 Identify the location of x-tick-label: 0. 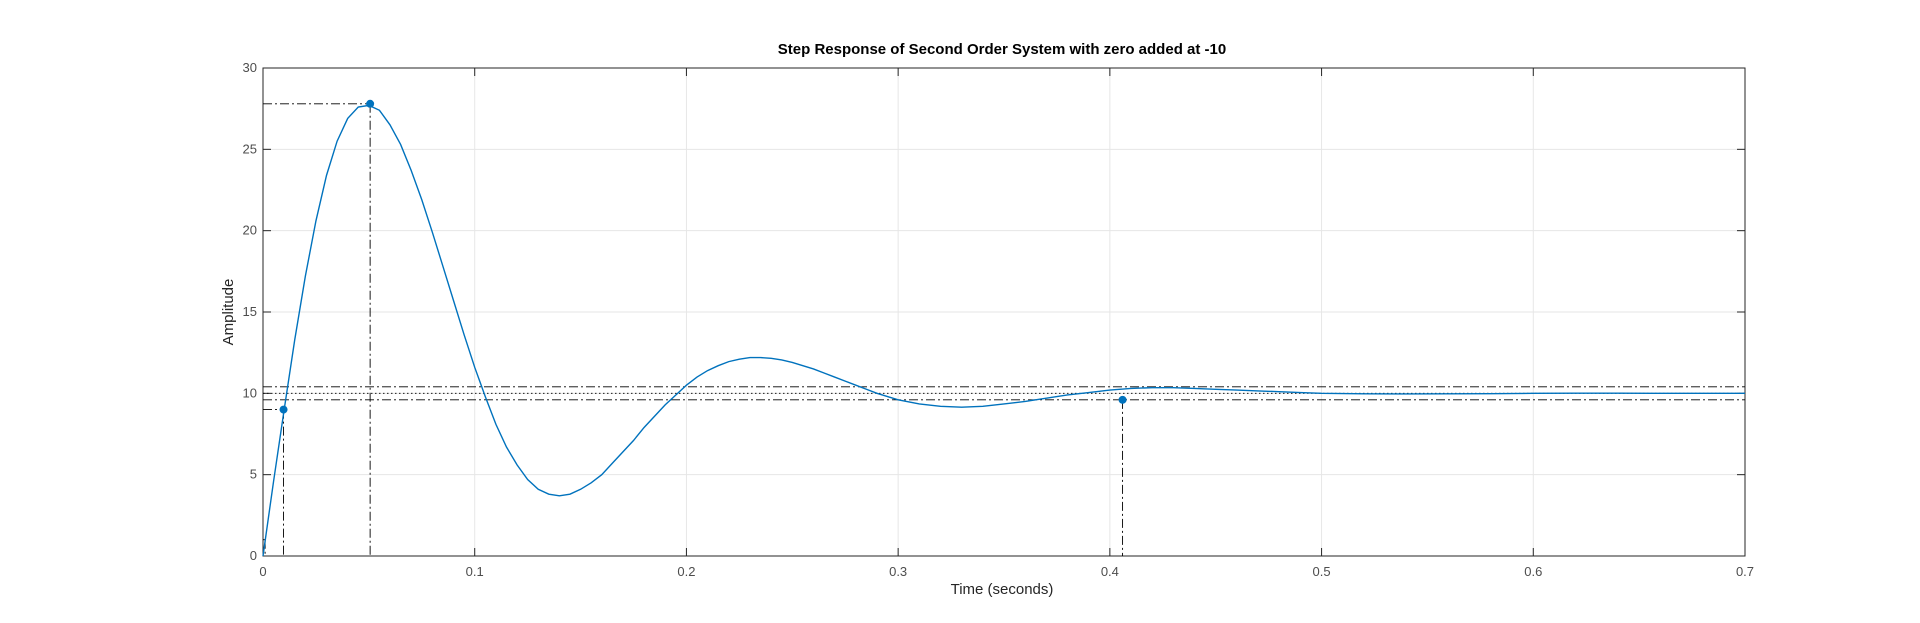
(262, 571).